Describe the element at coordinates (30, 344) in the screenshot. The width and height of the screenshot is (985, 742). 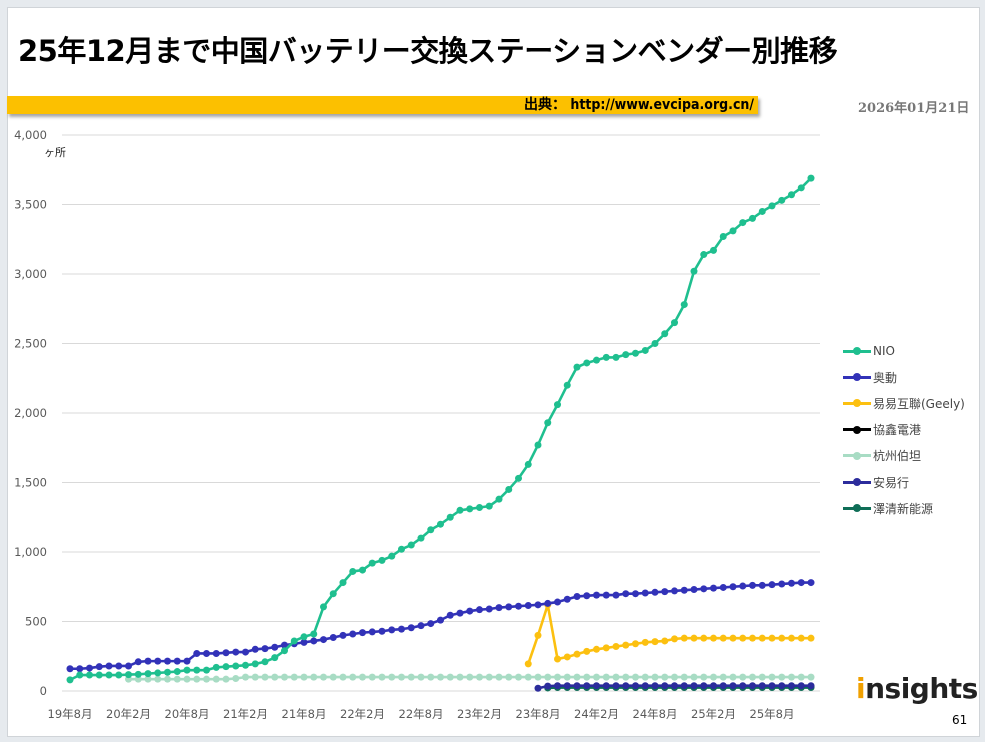
I see `y-tick-label: 2,500` at that location.